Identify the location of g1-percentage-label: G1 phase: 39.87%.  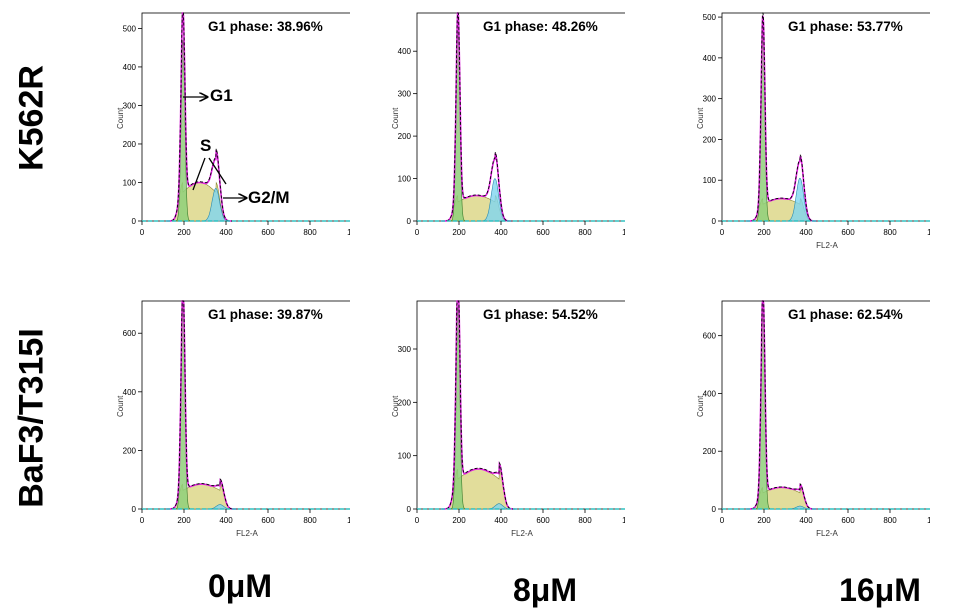
(265, 314).